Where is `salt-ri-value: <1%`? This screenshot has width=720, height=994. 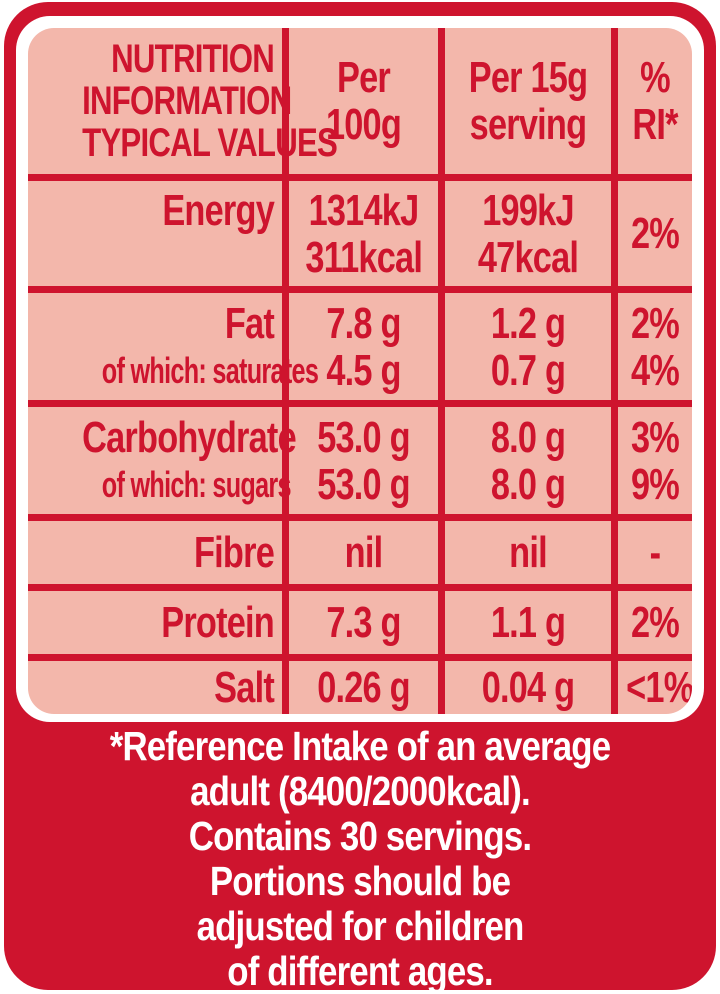
salt-ri-value: <1% is located at coordinates (659, 687).